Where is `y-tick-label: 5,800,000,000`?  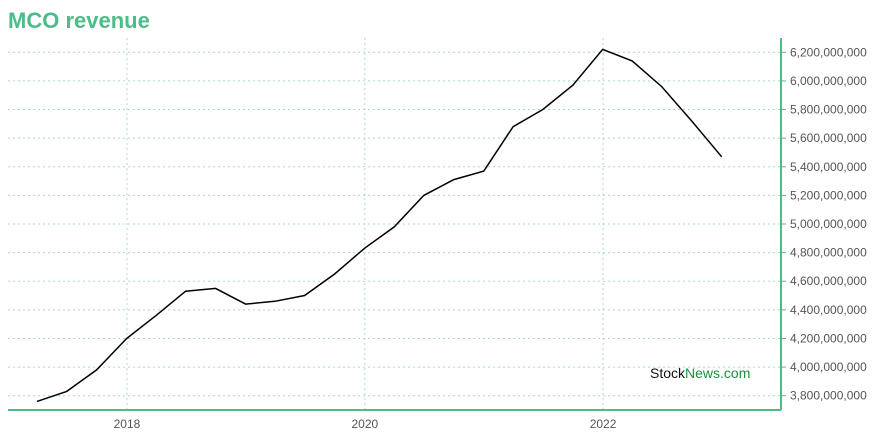
y-tick-label: 5,800,000,000 is located at coordinates (828, 110).